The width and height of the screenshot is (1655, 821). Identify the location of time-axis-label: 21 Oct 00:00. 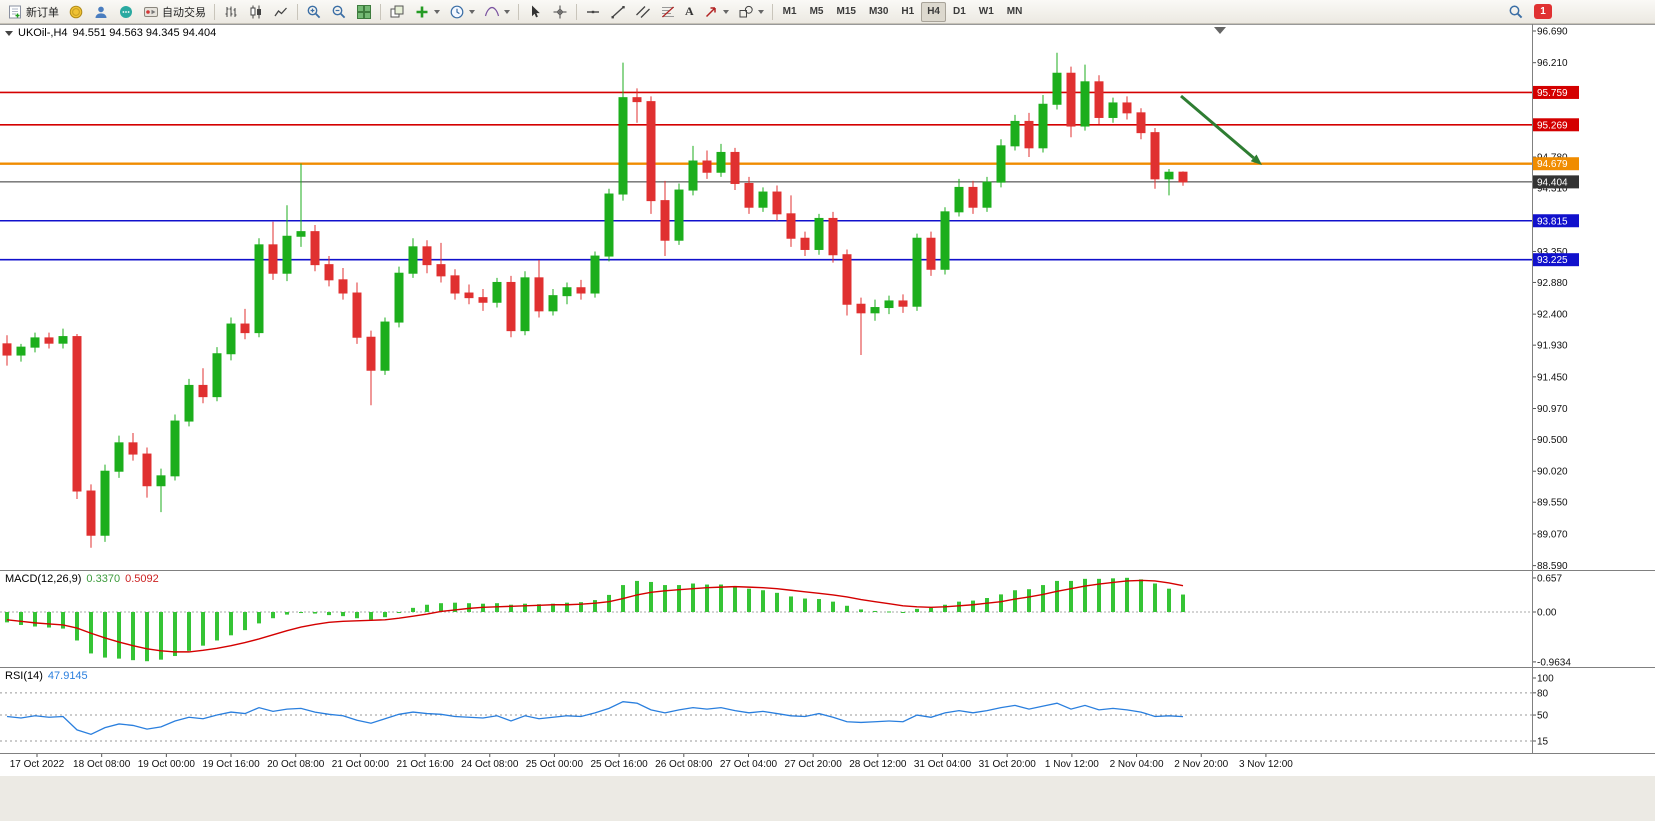
(361, 764).